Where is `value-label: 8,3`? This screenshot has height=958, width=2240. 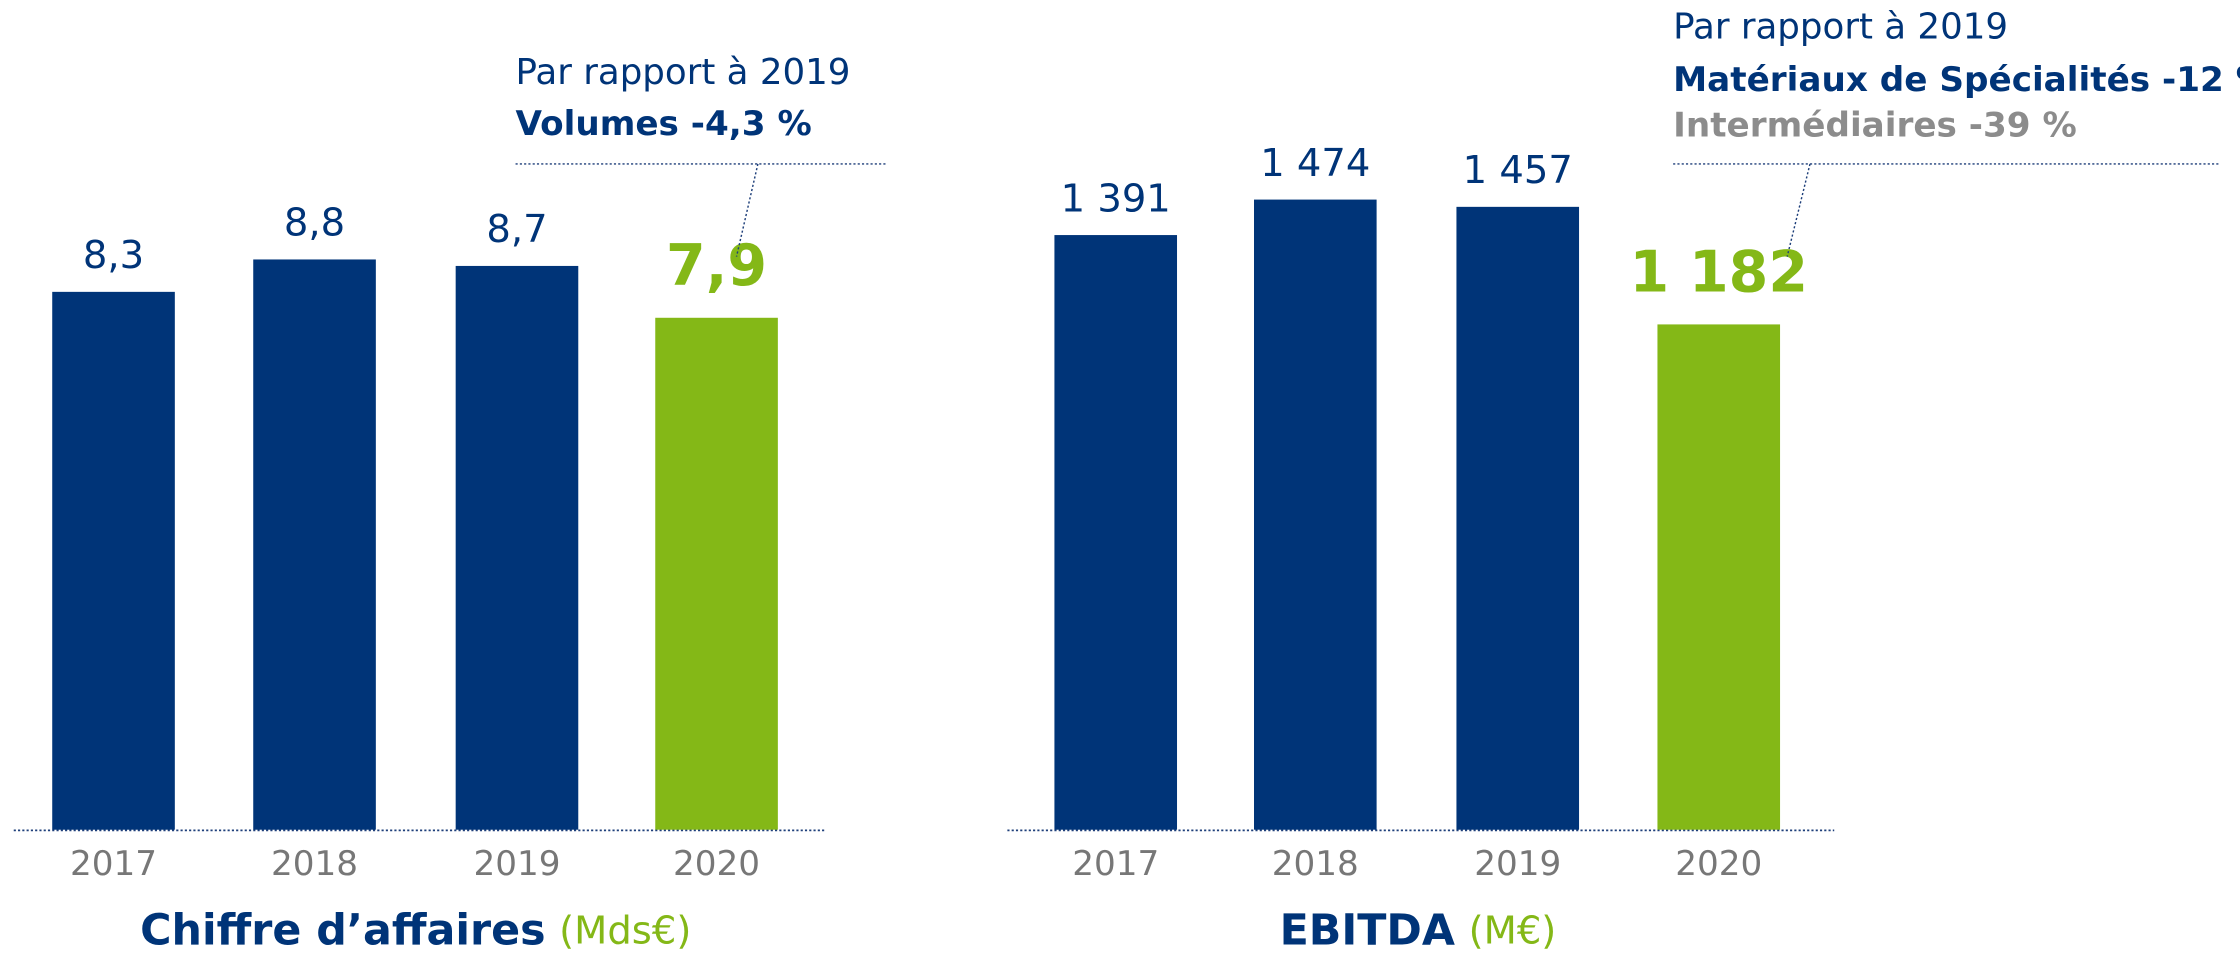 value-label: 8,3 is located at coordinates (113, 255).